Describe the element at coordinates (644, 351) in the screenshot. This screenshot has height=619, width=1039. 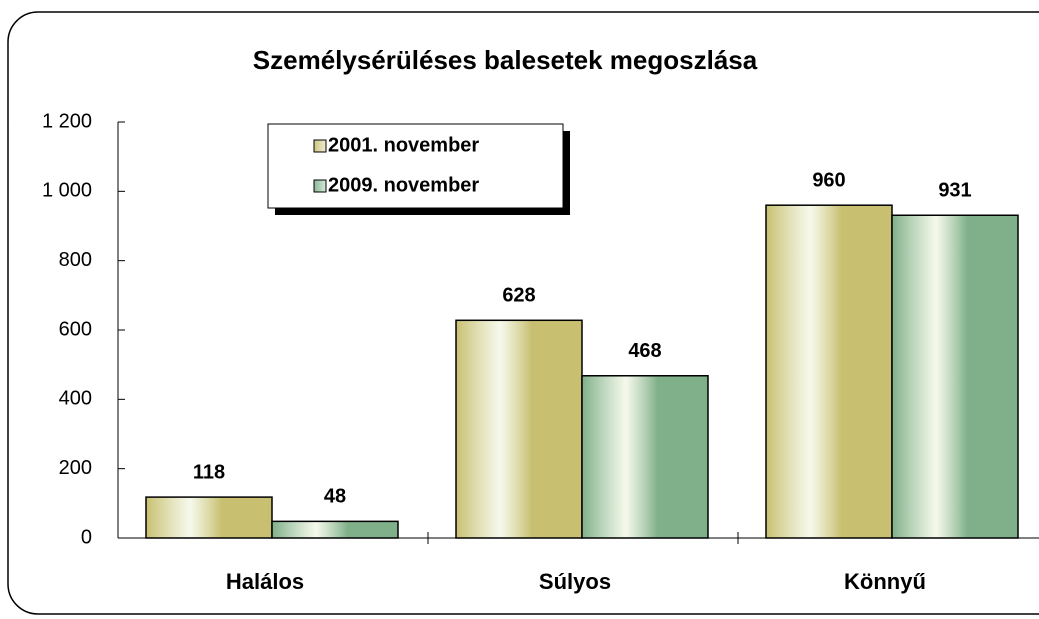
I see `data-label: 468` at that location.